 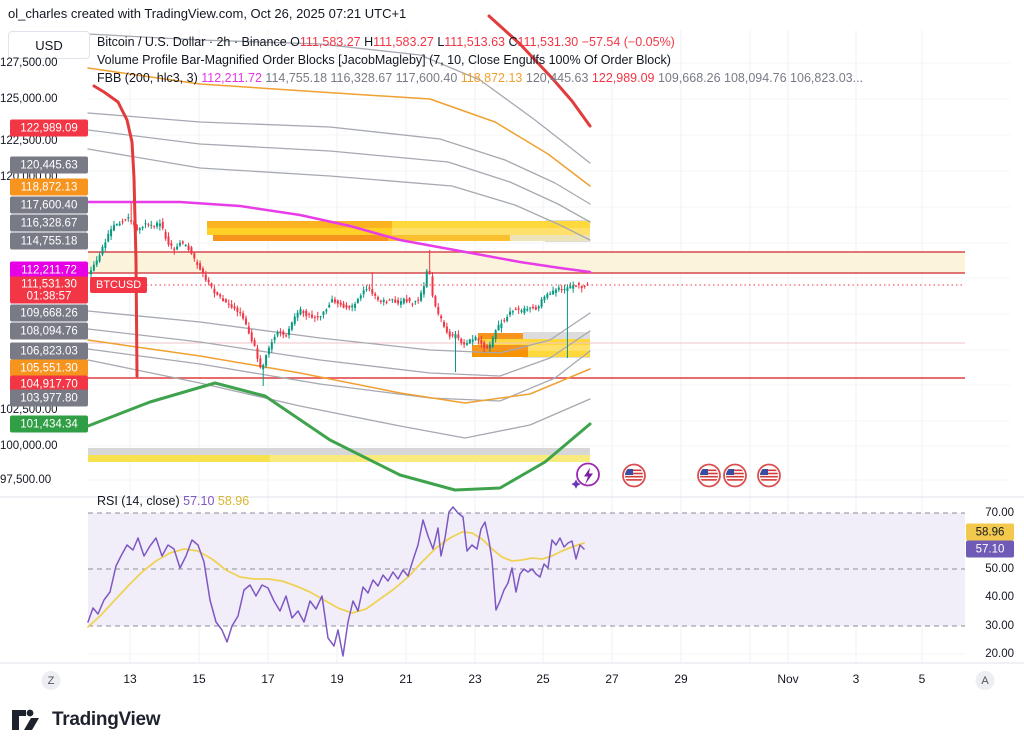 I want to click on time-axis-tick: 15, so click(x=199, y=679).